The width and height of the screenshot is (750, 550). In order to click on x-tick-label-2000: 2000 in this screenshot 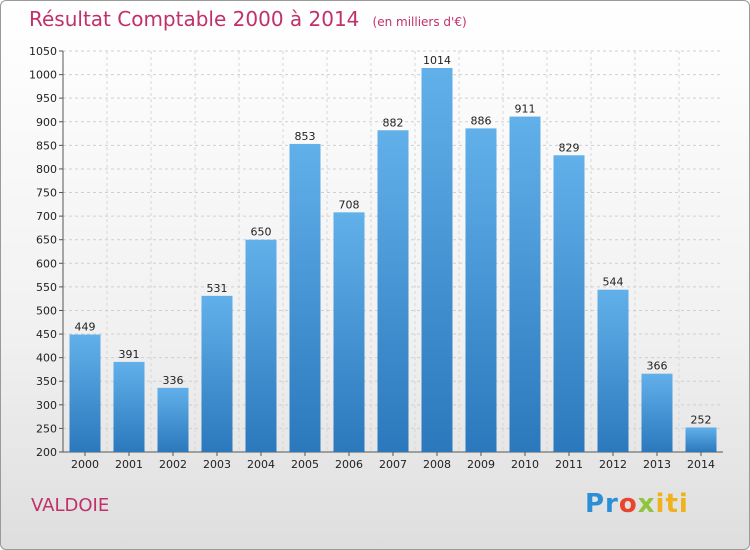, I will do `click(85, 464)`.